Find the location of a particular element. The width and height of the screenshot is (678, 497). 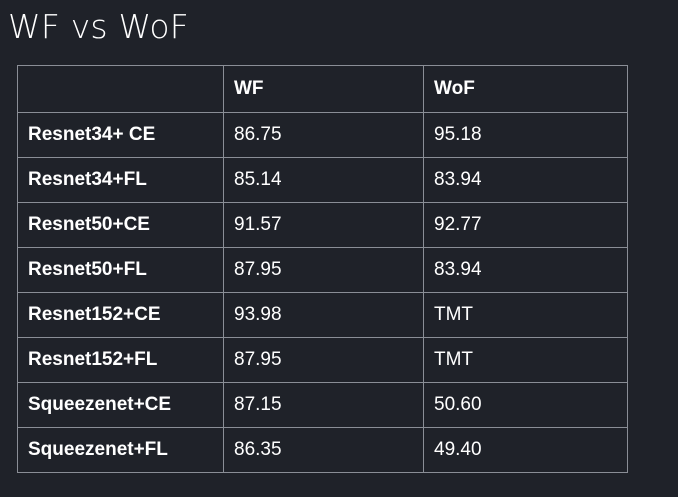

table-row: Resnet152+CE 93.98 TMT is located at coordinates (322, 315).